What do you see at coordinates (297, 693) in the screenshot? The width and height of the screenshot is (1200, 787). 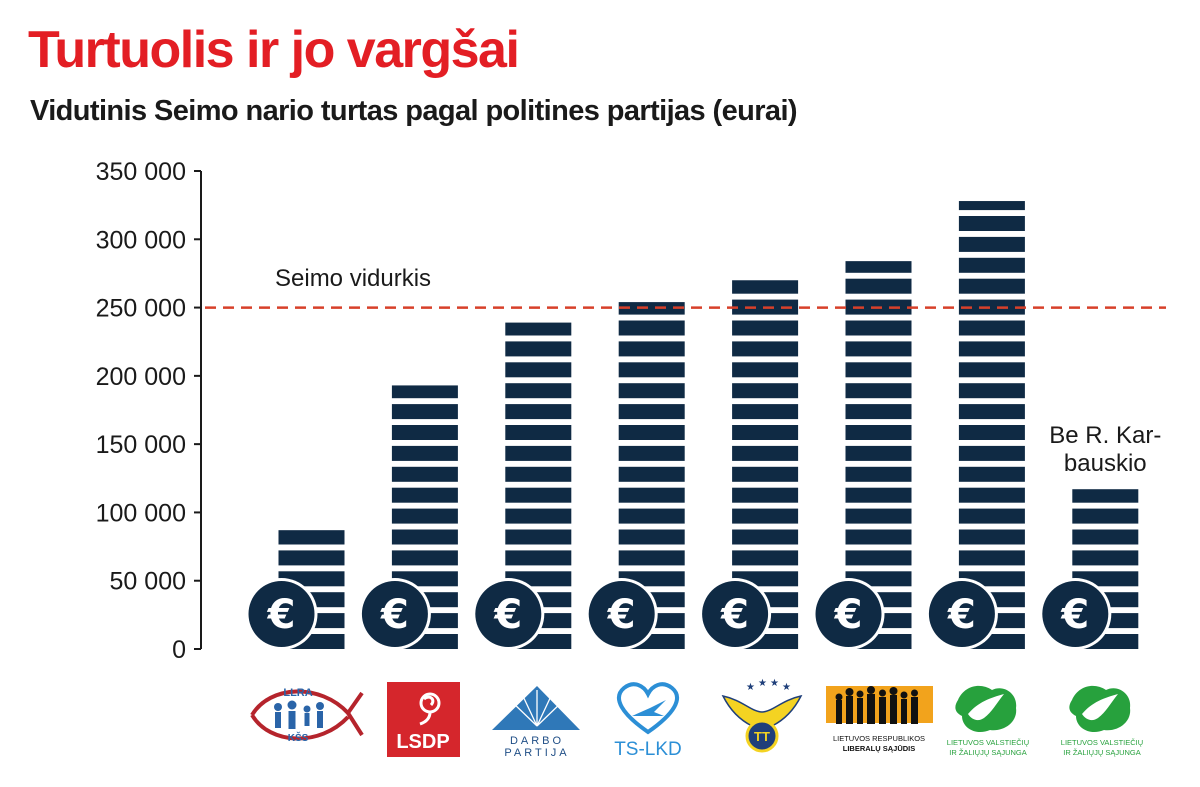 I see `logo-llra-top: LLRA` at bounding box center [297, 693].